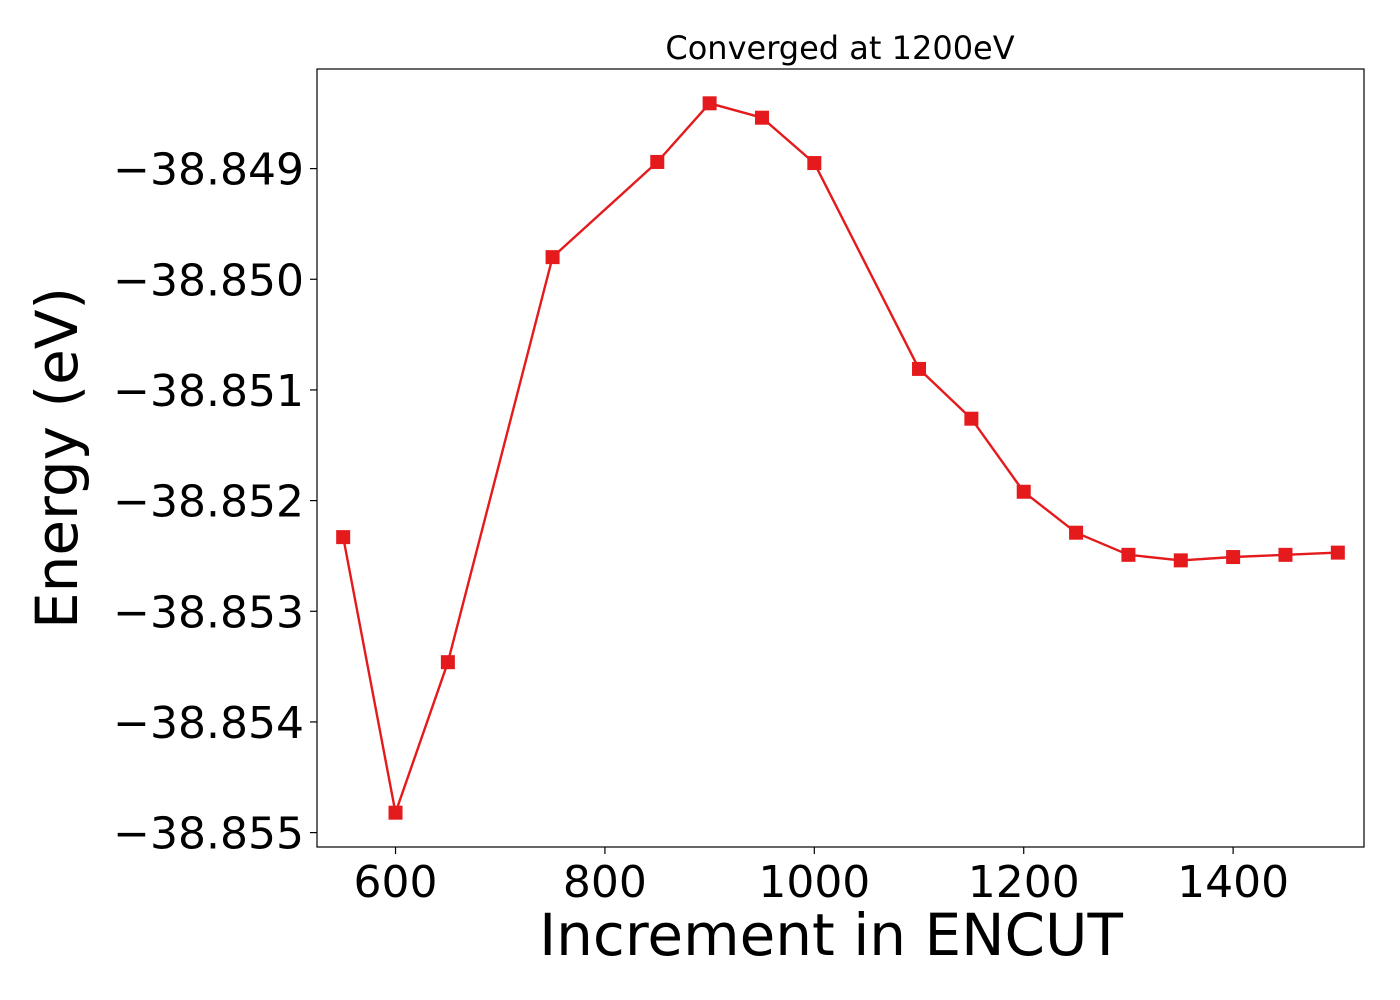 The image size is (1400, 1000). Describe the element at coordinates (208, 612) in the screenshot. I see `y-tick-label: −38.853` at that location.